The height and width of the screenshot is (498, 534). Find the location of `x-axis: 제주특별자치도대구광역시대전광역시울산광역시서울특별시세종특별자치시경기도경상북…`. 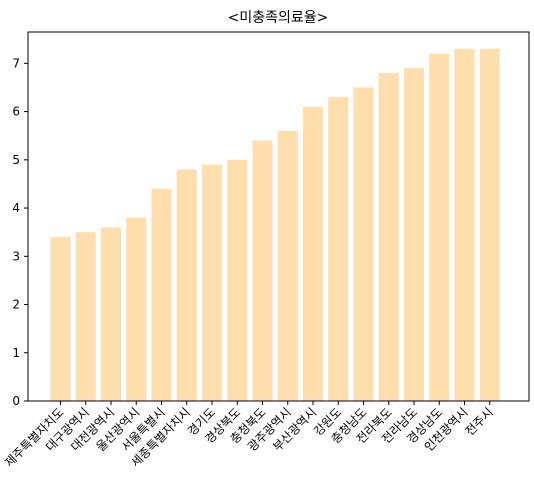

x-axis: 제주특별자치도대구광역시대전광역시울산광역시서울특별시세종특별자치시경기도경상북… is located at coordinates (249, 435).